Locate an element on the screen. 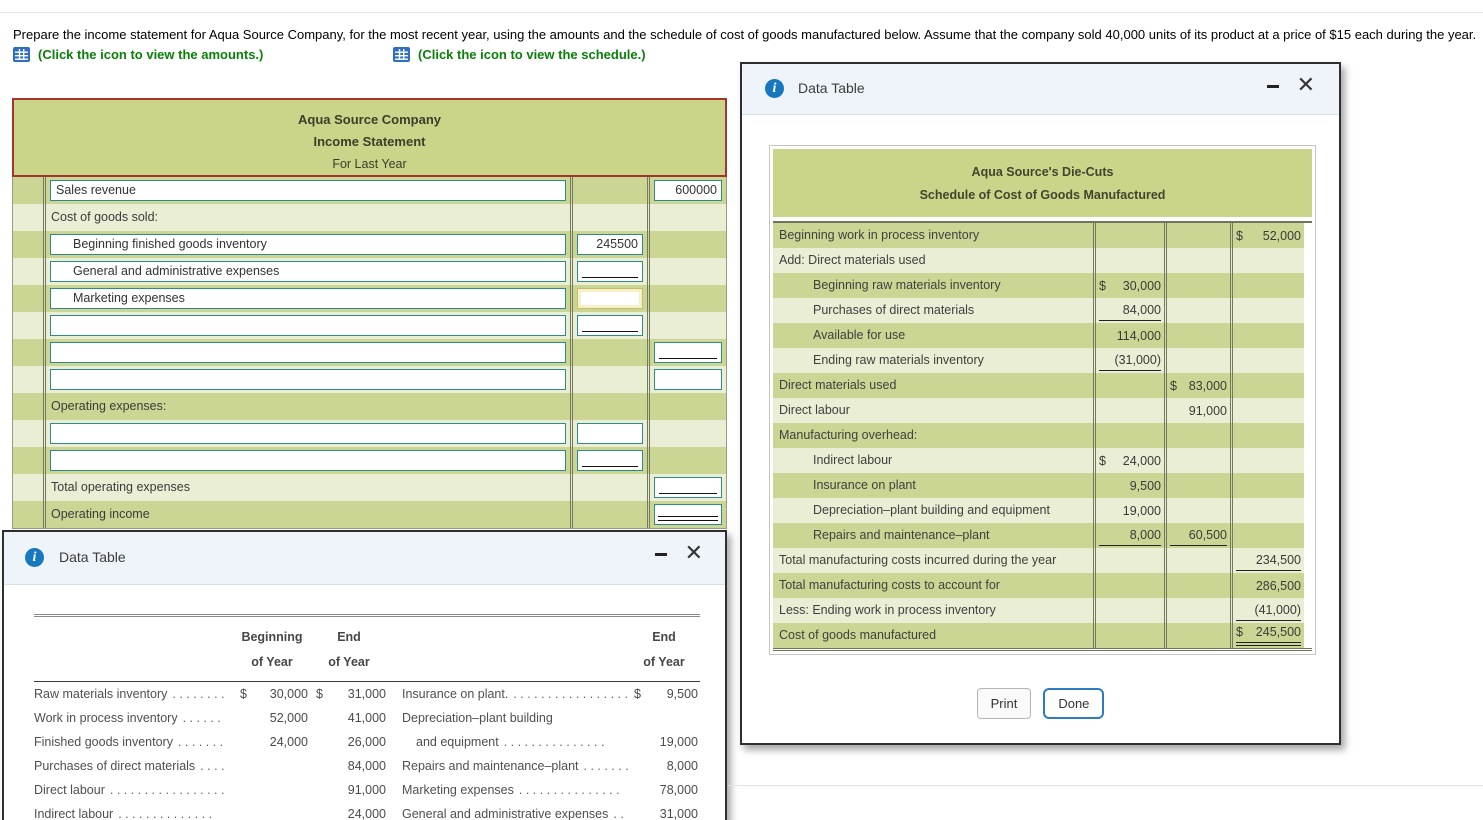 The width and height of the screenshot is (1483, 820). beginning-of-year-value: 24,000 is located at coordinates (272, 742).